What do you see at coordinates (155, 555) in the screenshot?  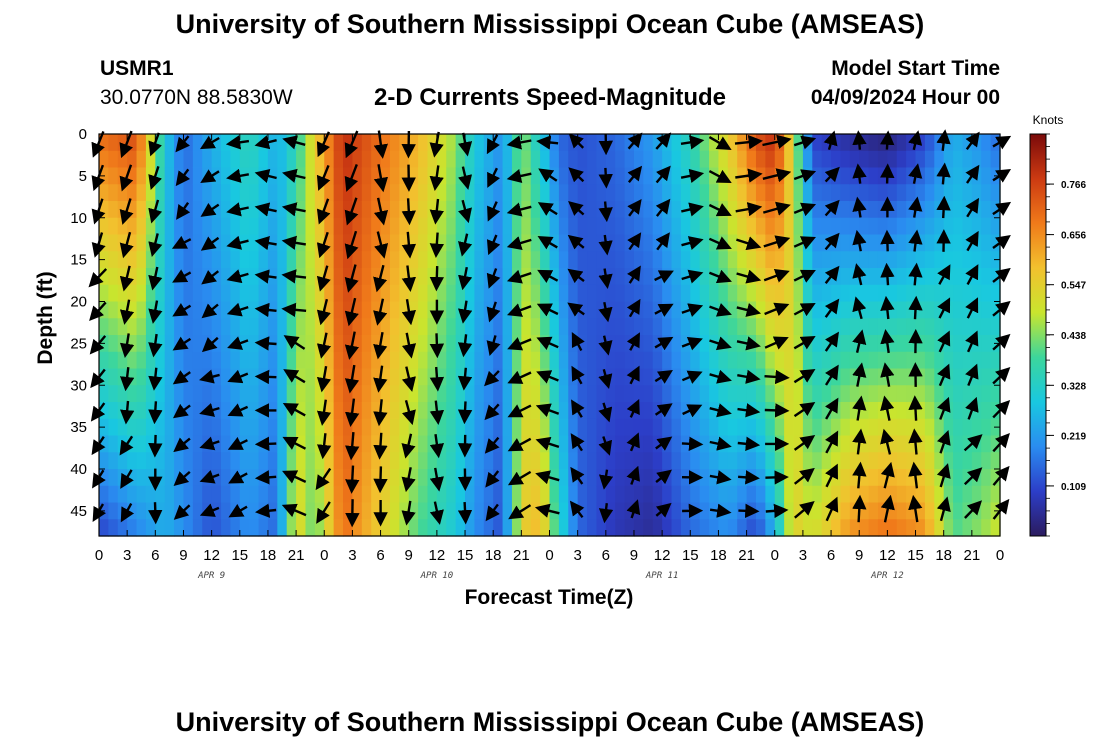 I see `x-tick-label: 6` at bounding box center [155, 555].